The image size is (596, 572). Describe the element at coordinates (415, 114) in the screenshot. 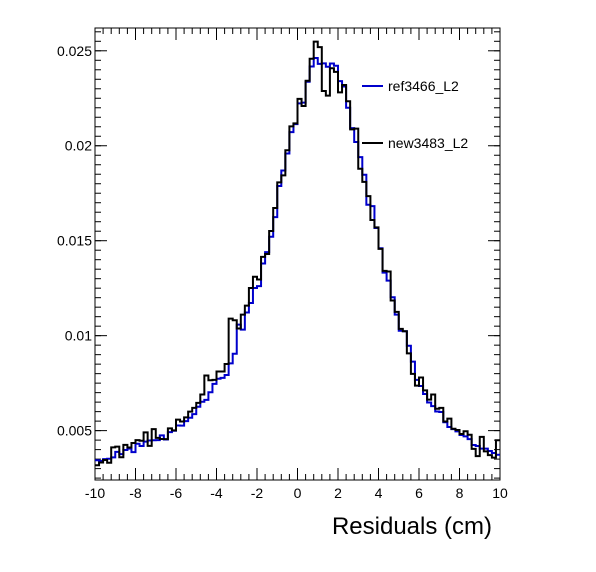

I see `legend: ref3466_L2 new3483_L2` at that location.